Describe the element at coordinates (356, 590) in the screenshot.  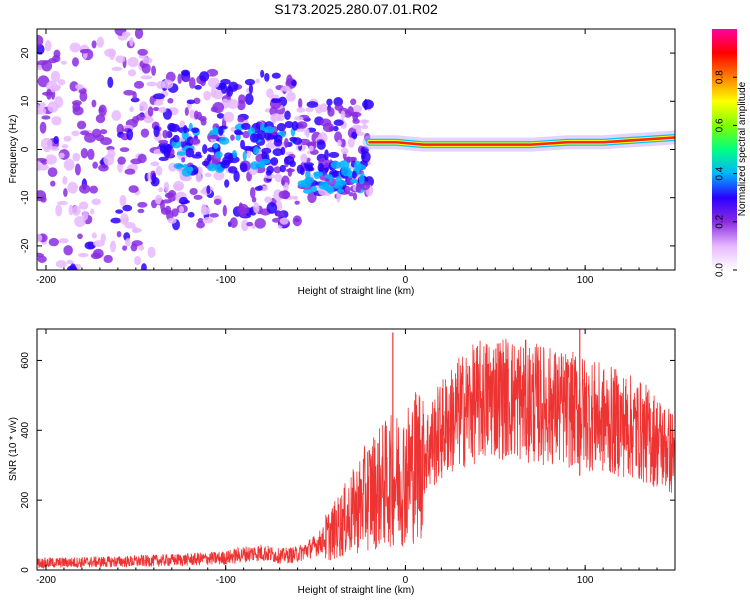
I see `snr-x-label: Height of straight line (km)` at that location.